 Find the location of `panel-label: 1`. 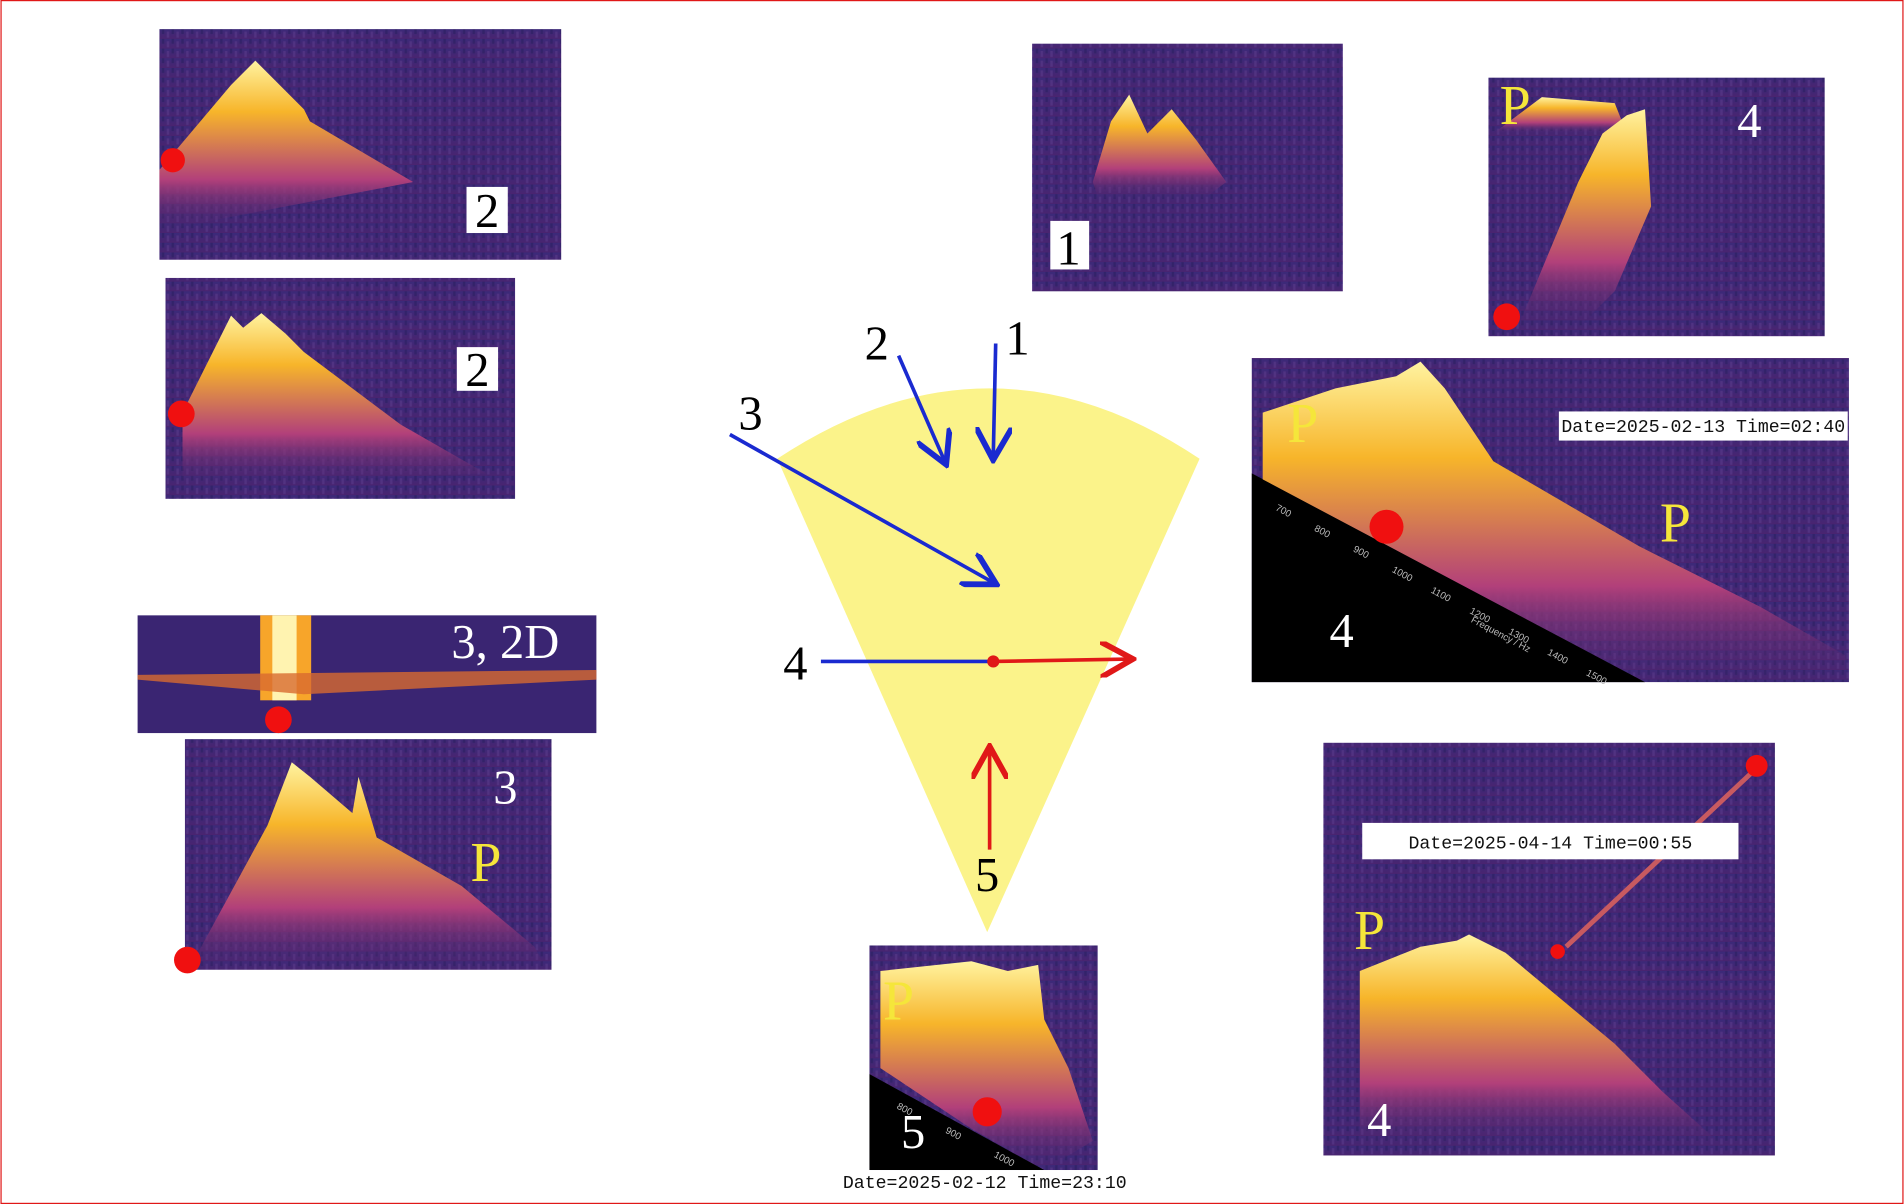

panel-label: 1 is located at coordinates (1068, 249).